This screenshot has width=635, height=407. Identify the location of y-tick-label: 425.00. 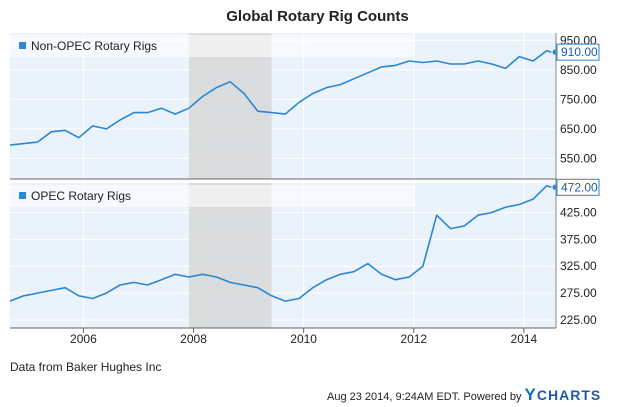
(578, 213).